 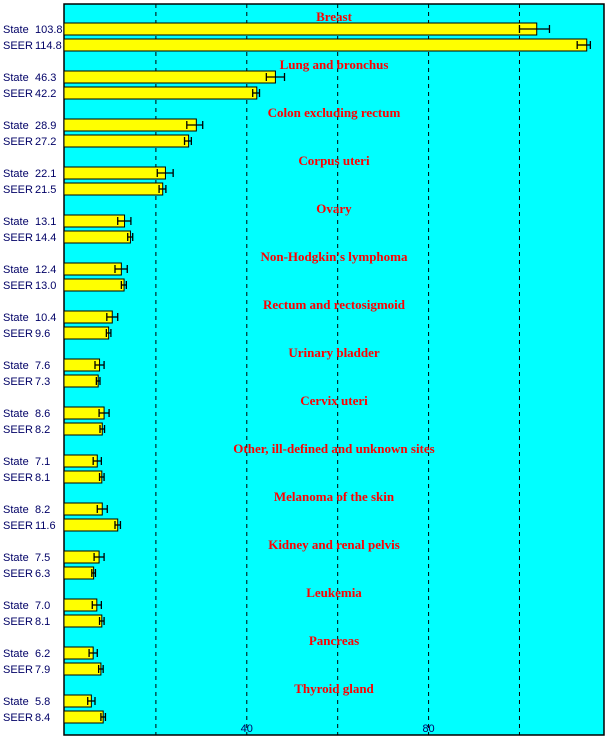 What do you see at coordinates (42, 654) in the screenshot?
I see `state-value: 6.2` at bounding box center [42, 654].